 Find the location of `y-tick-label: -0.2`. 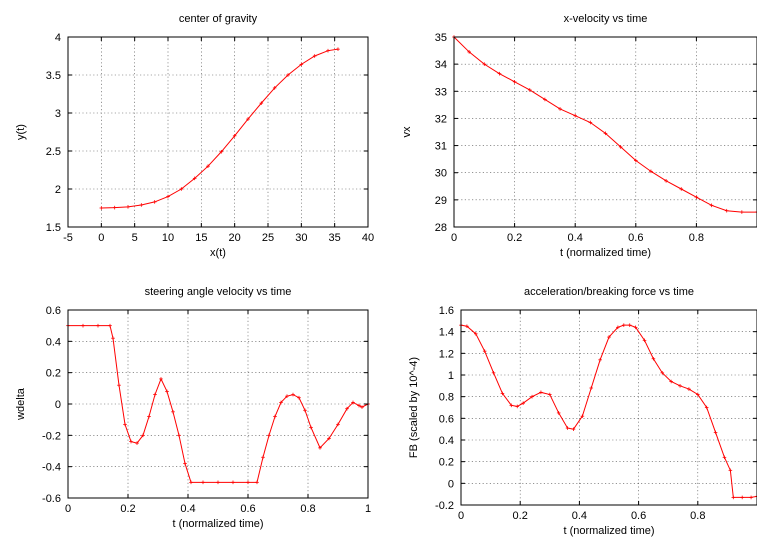

y-tick-label: -0.2 is located at coordinates (444, 506).